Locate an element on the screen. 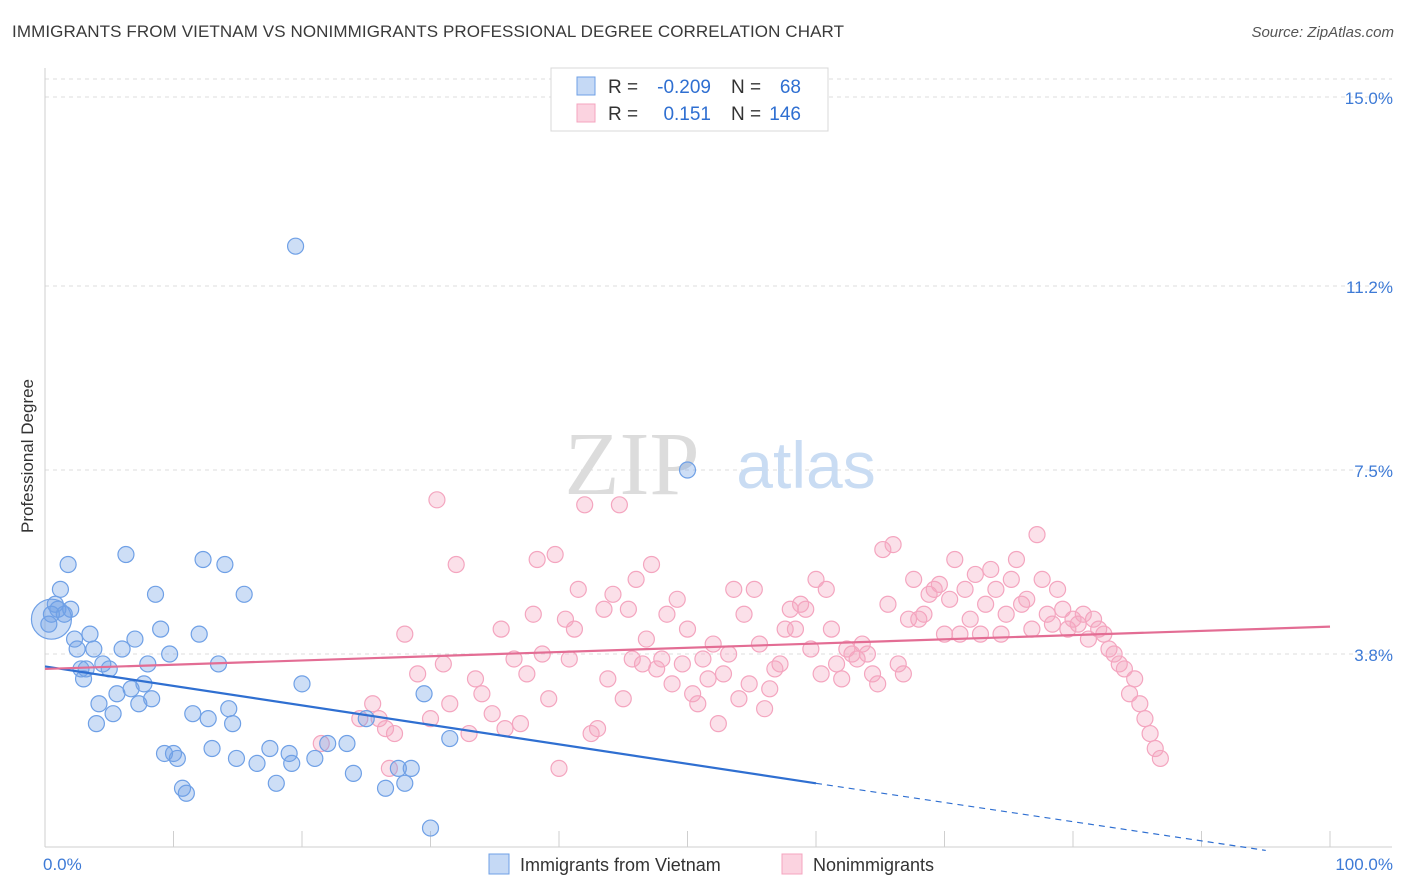 The width and height of the screenshot is (1406, 892). x-tick-label: 0.0% is located at coordinates (62, 864).